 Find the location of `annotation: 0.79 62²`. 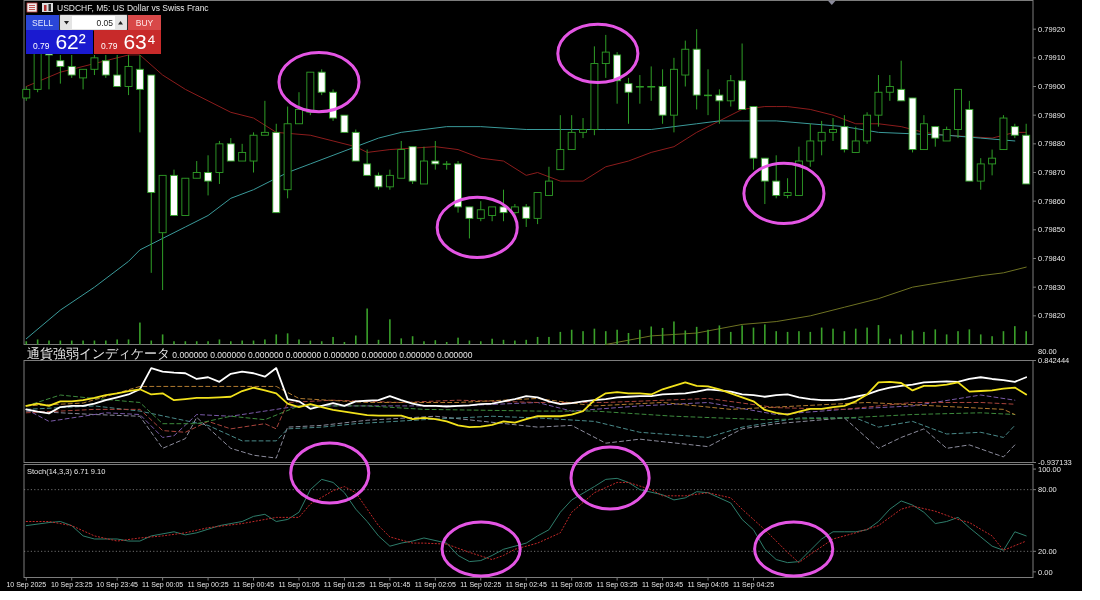

annotation: 0.79 62² is located at coordinates (59, 41).